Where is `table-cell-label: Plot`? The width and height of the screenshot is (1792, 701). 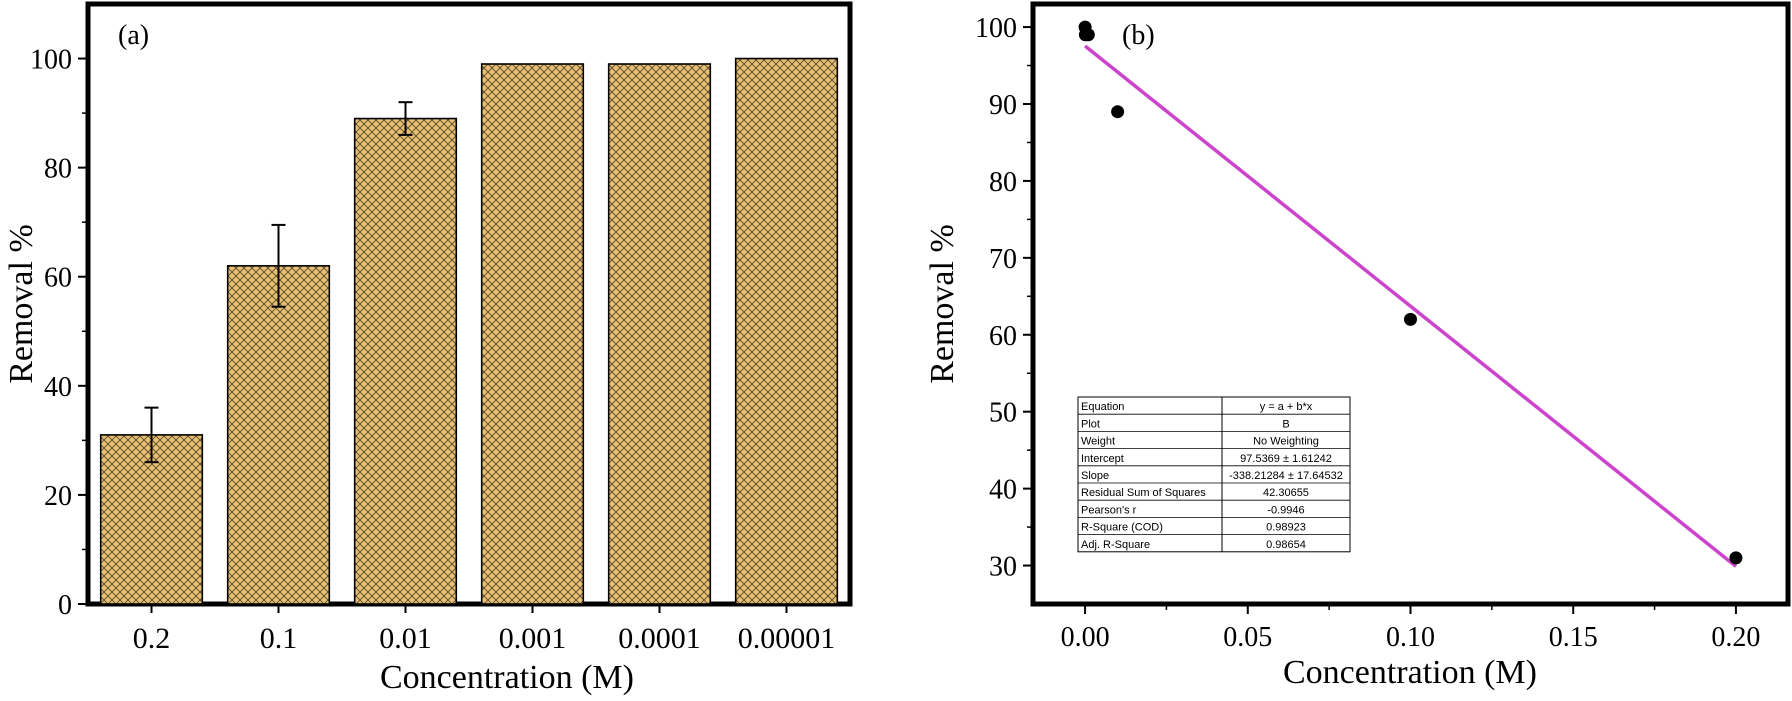 table-cell-label: Plot is located at coordinates (1090, 424).